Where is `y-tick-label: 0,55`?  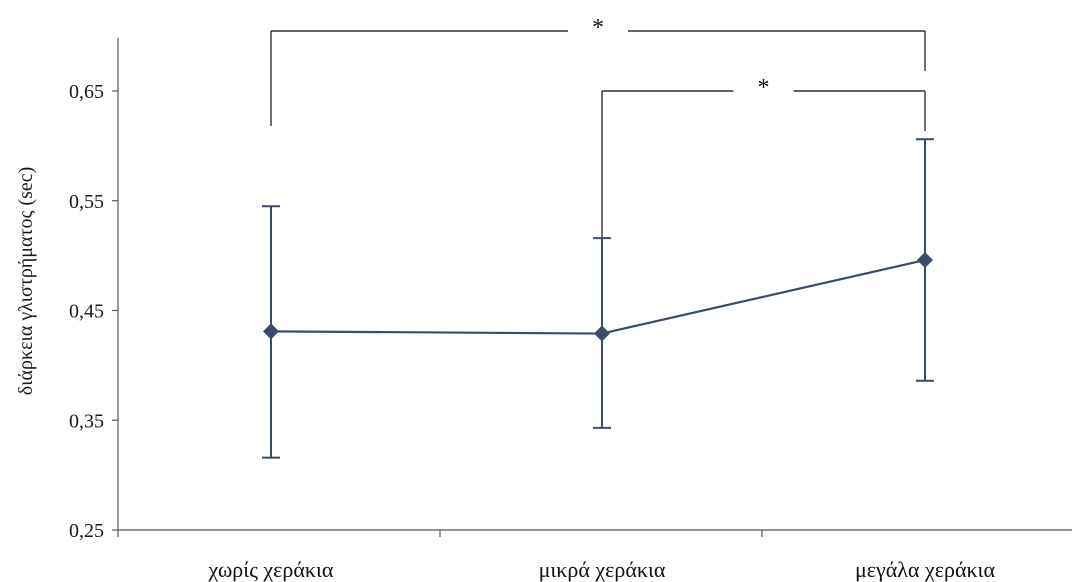
y-tick-label: 0,55 is located at coordinates (86, 202).